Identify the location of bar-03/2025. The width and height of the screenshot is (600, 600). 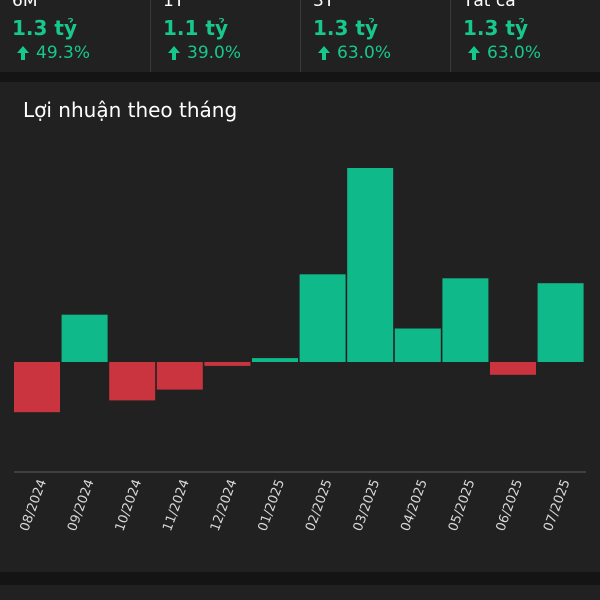
(370, 265).